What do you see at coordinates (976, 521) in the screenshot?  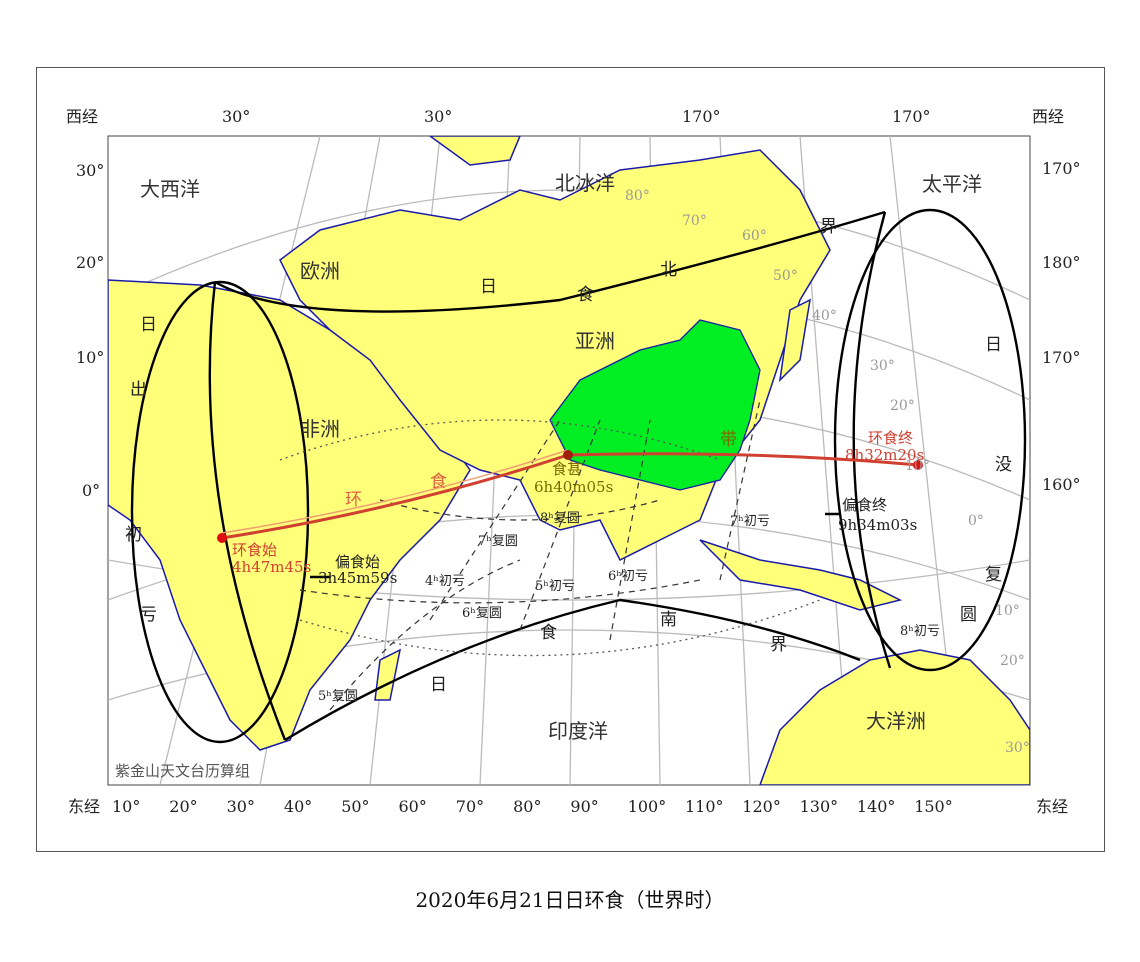 I see `lat-label: 0°` at bounding box center [976, 521].